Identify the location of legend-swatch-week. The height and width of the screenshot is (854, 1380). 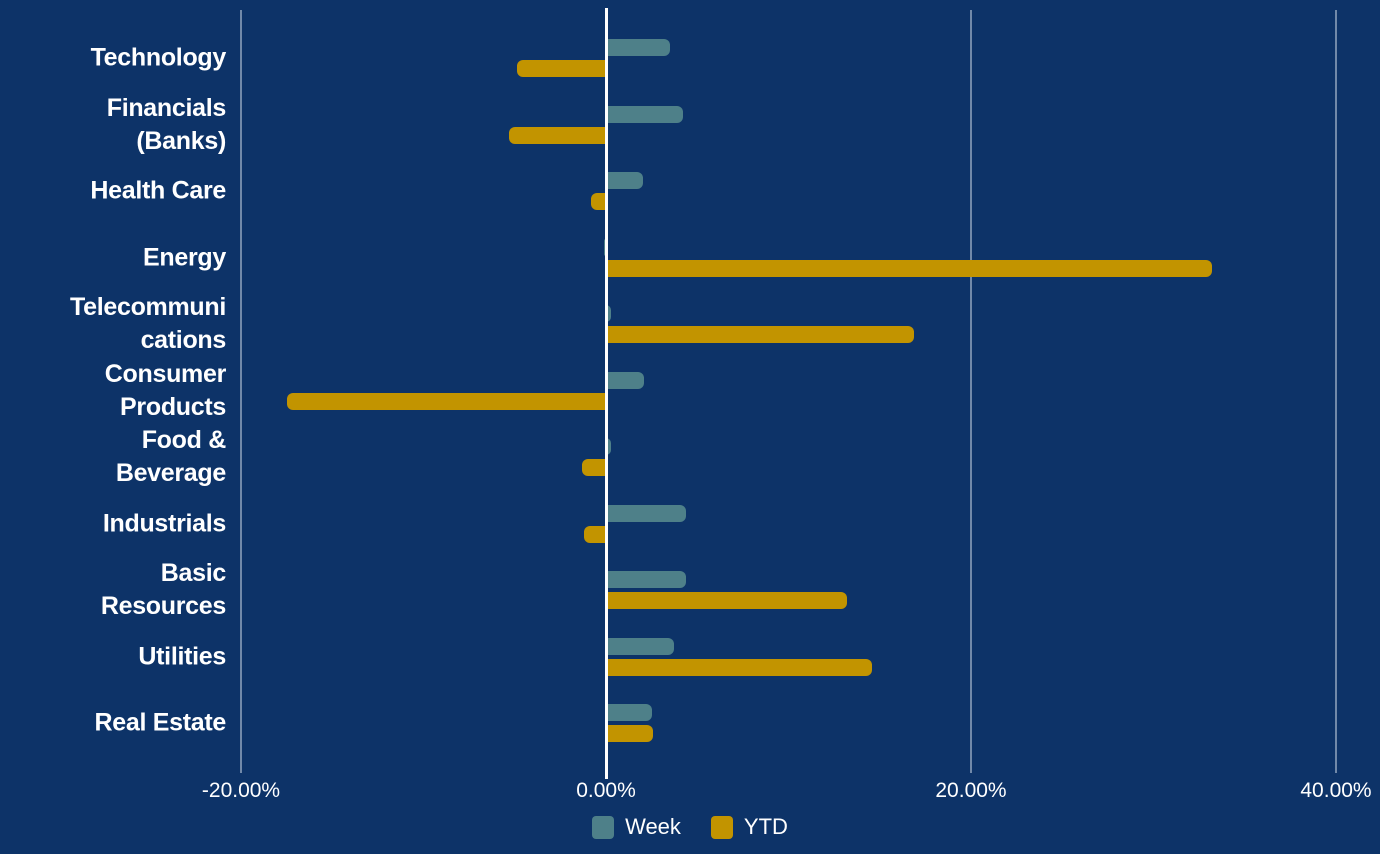
(603, 827).